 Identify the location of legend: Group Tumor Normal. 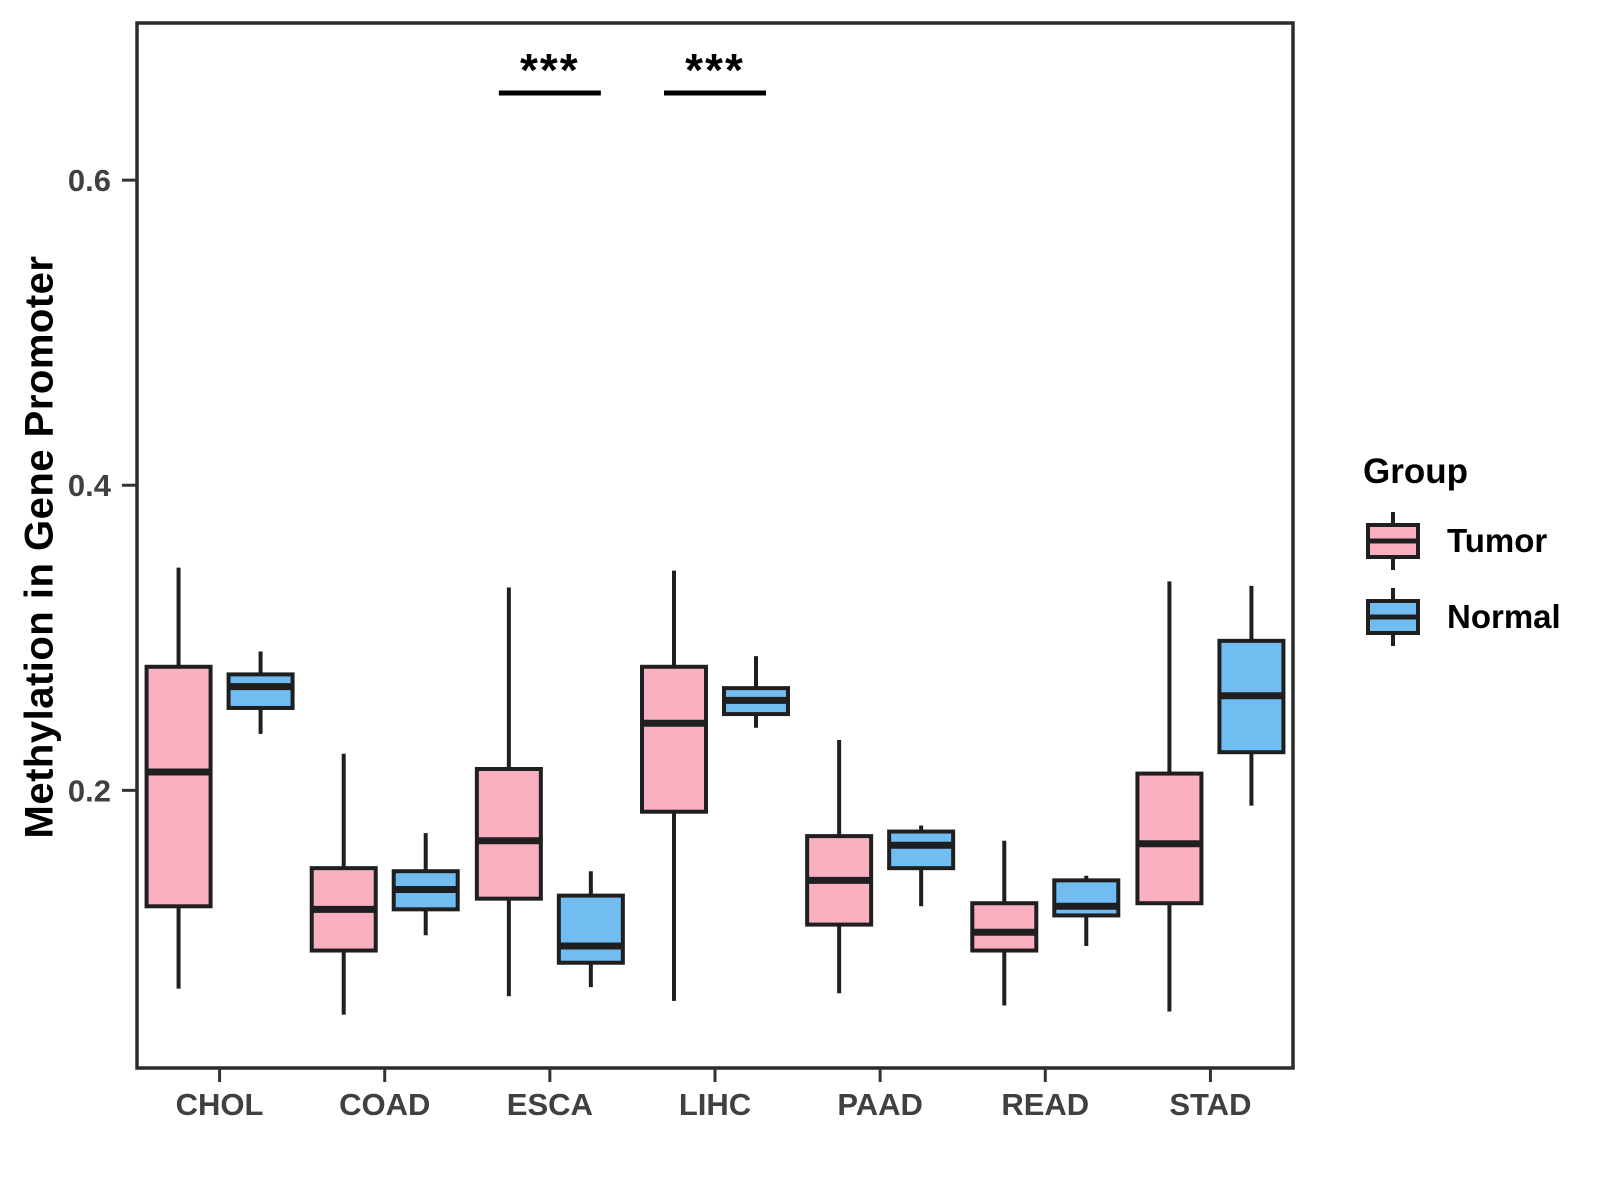
(1462, 556).